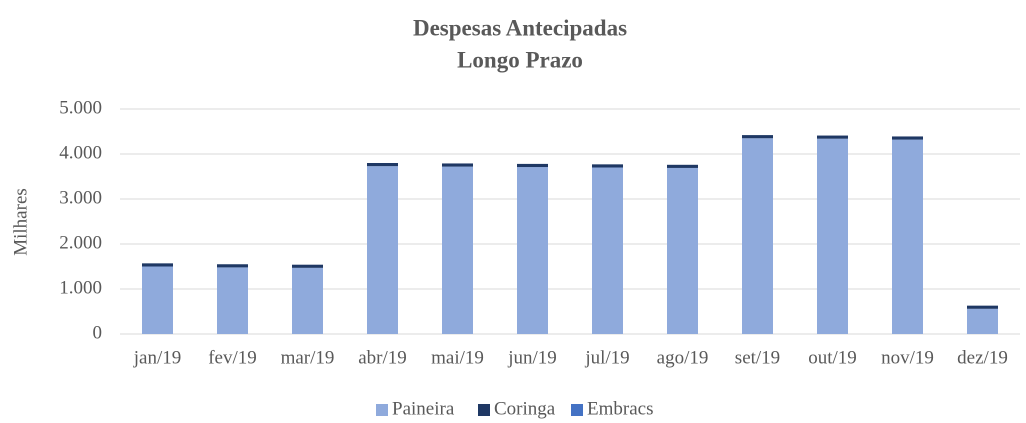 This screenshot has width=1026, height=423. What do you see at coordinates (308, 357) in the screenshot?
I see `x-tick-label: mar/19` at bounding box center [308, 357].